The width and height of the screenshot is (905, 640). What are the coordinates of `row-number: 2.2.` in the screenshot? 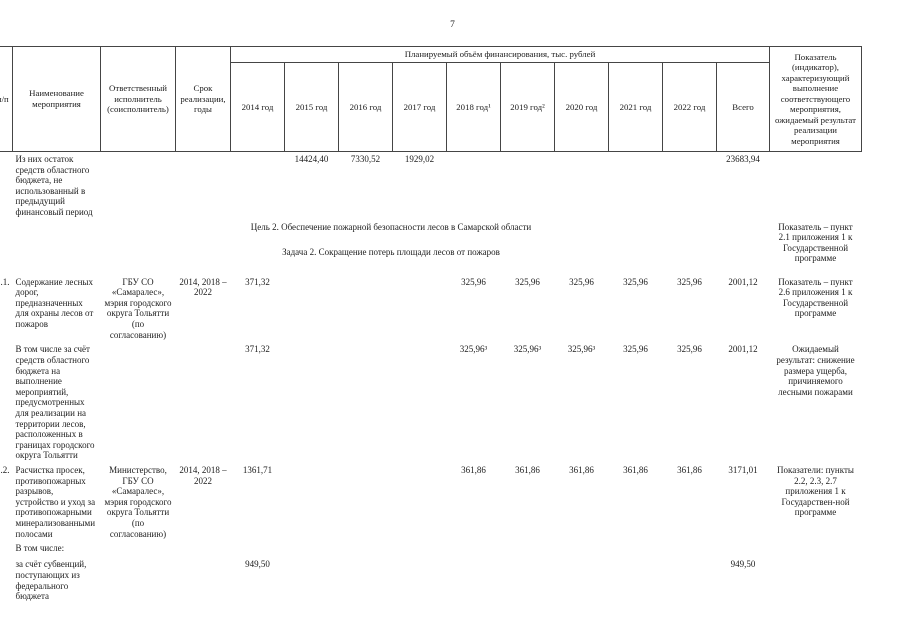 It's located at (5, 470).